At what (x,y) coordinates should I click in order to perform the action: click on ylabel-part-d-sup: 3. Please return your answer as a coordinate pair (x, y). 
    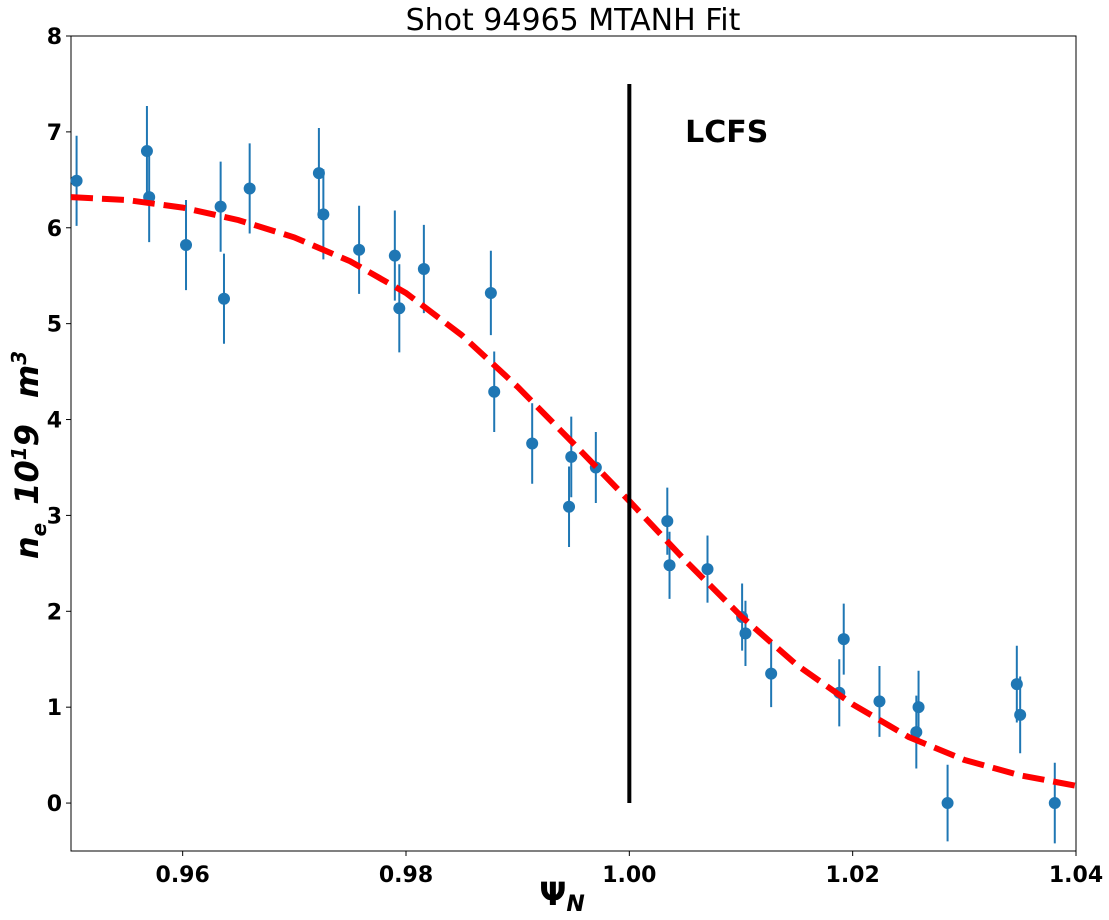
    Looking at the image, I should click on (19, 358).